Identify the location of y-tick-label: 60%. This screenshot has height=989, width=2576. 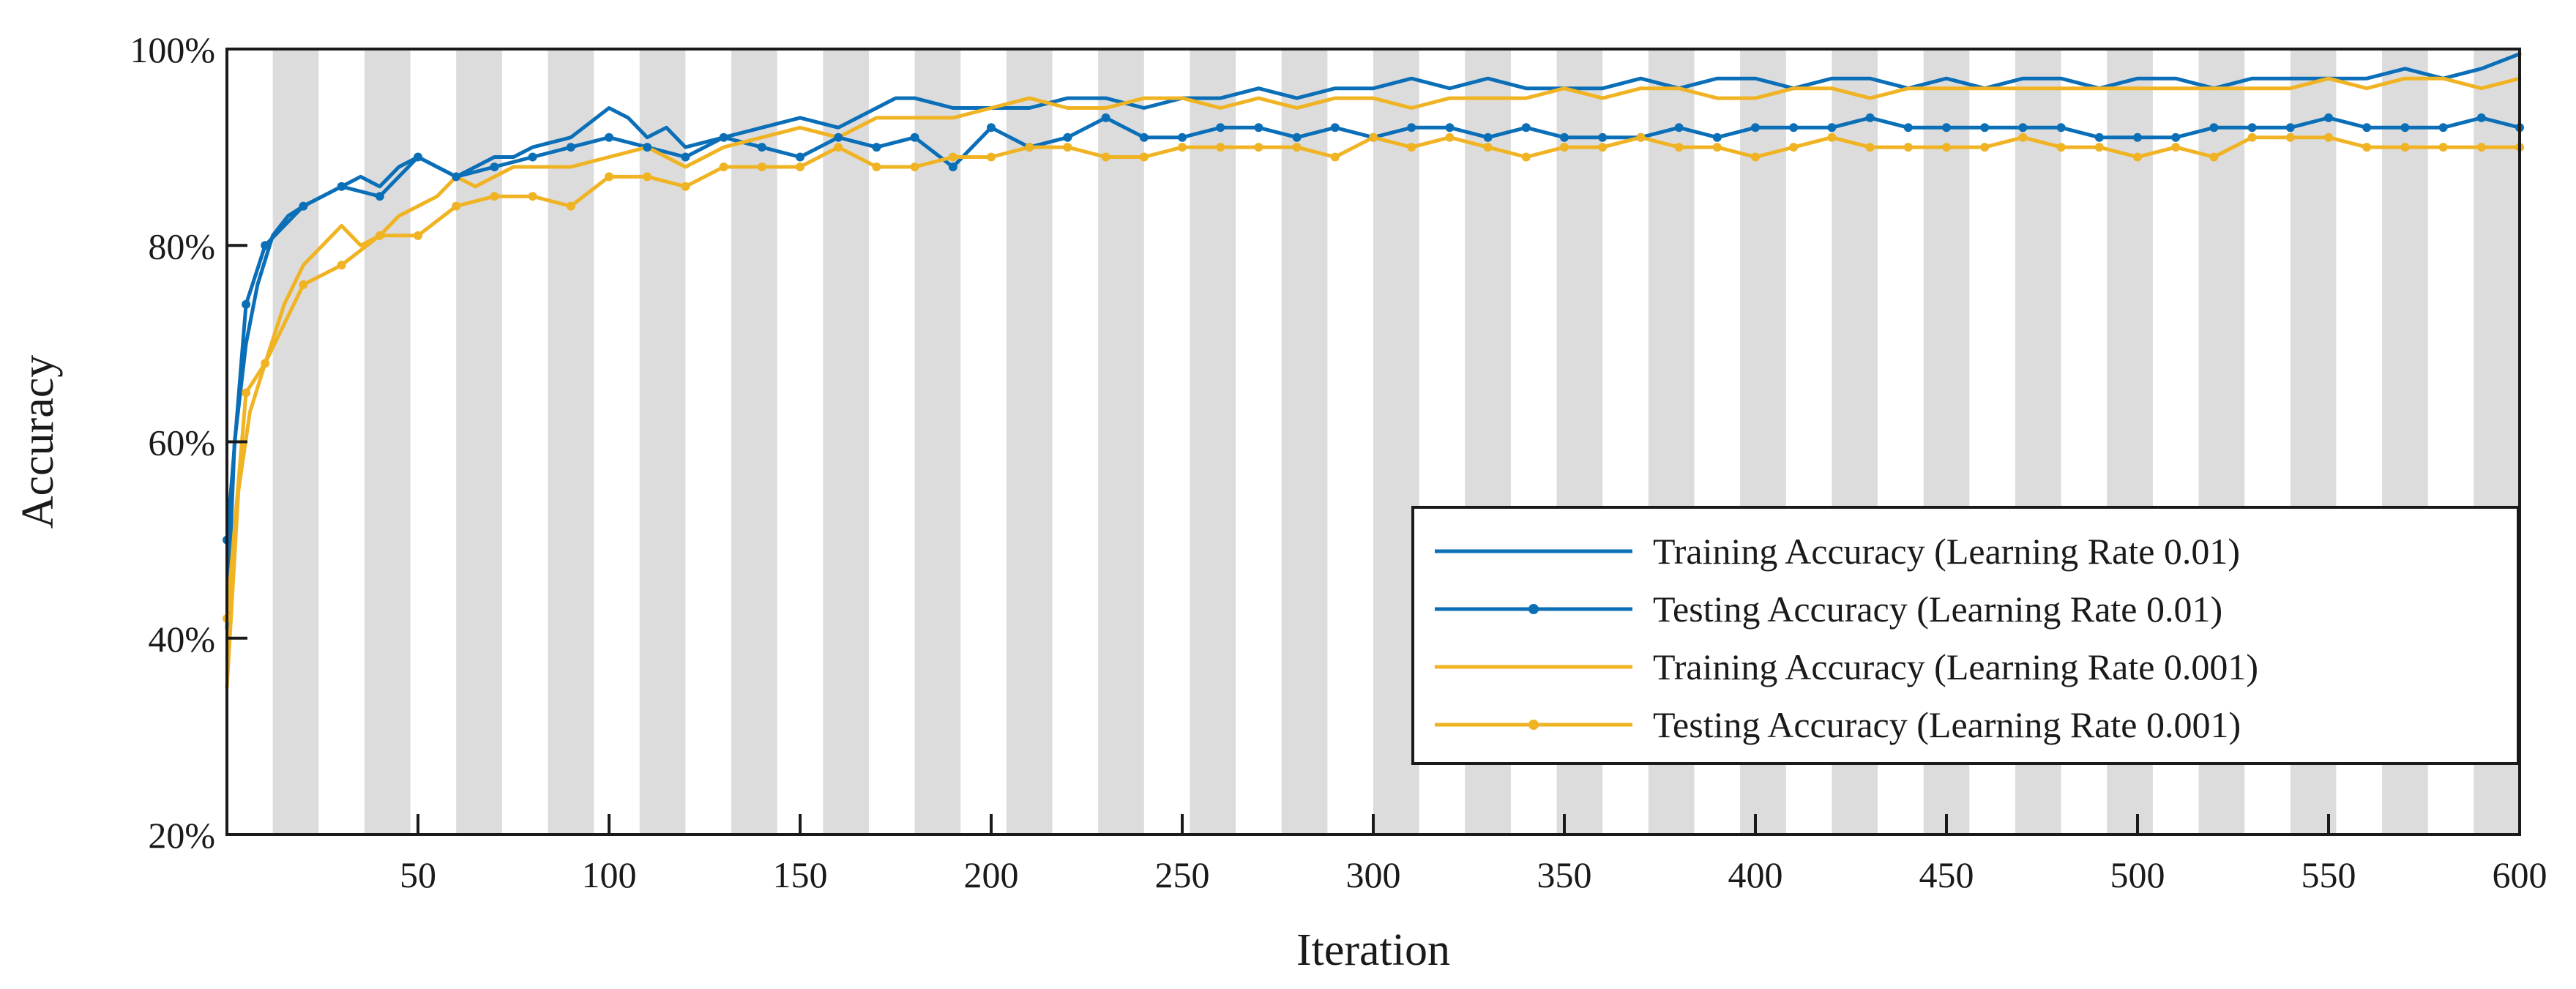
(181, 442).